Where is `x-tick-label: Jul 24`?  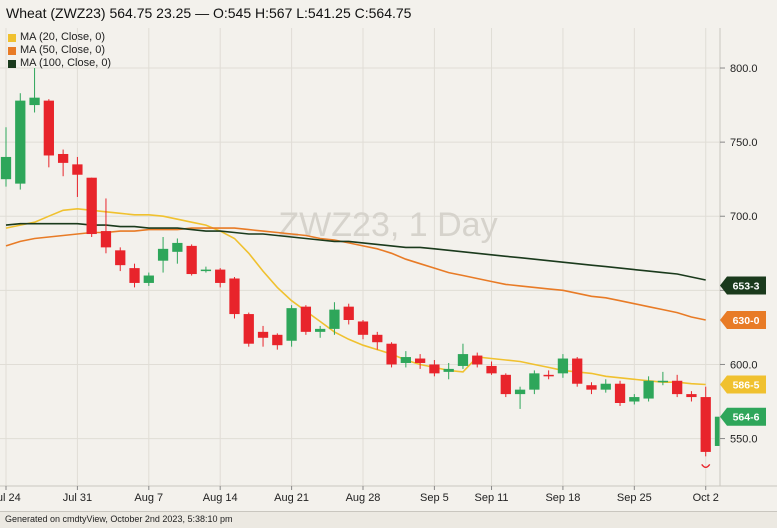 x-tick-label: Jul 24 is located at coordinates (10, 498).